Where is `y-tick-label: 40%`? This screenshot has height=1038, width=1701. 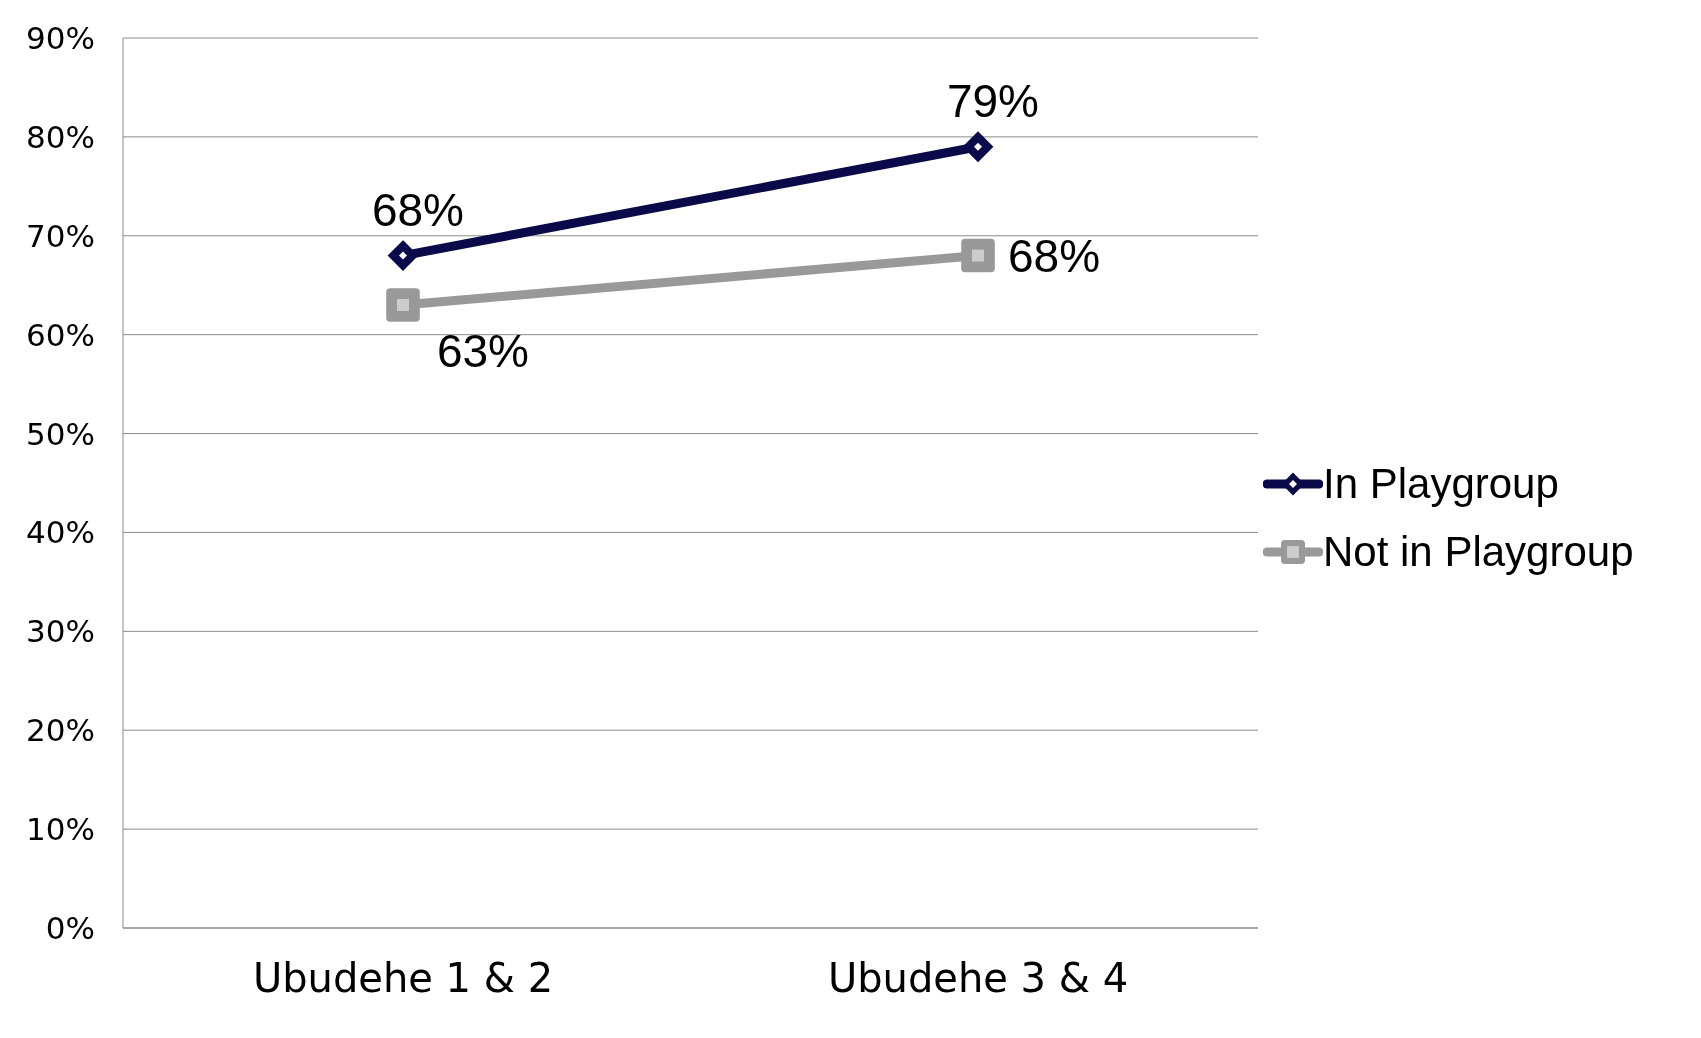 y-tick-label: 40% is located at coordinates (60, 532).